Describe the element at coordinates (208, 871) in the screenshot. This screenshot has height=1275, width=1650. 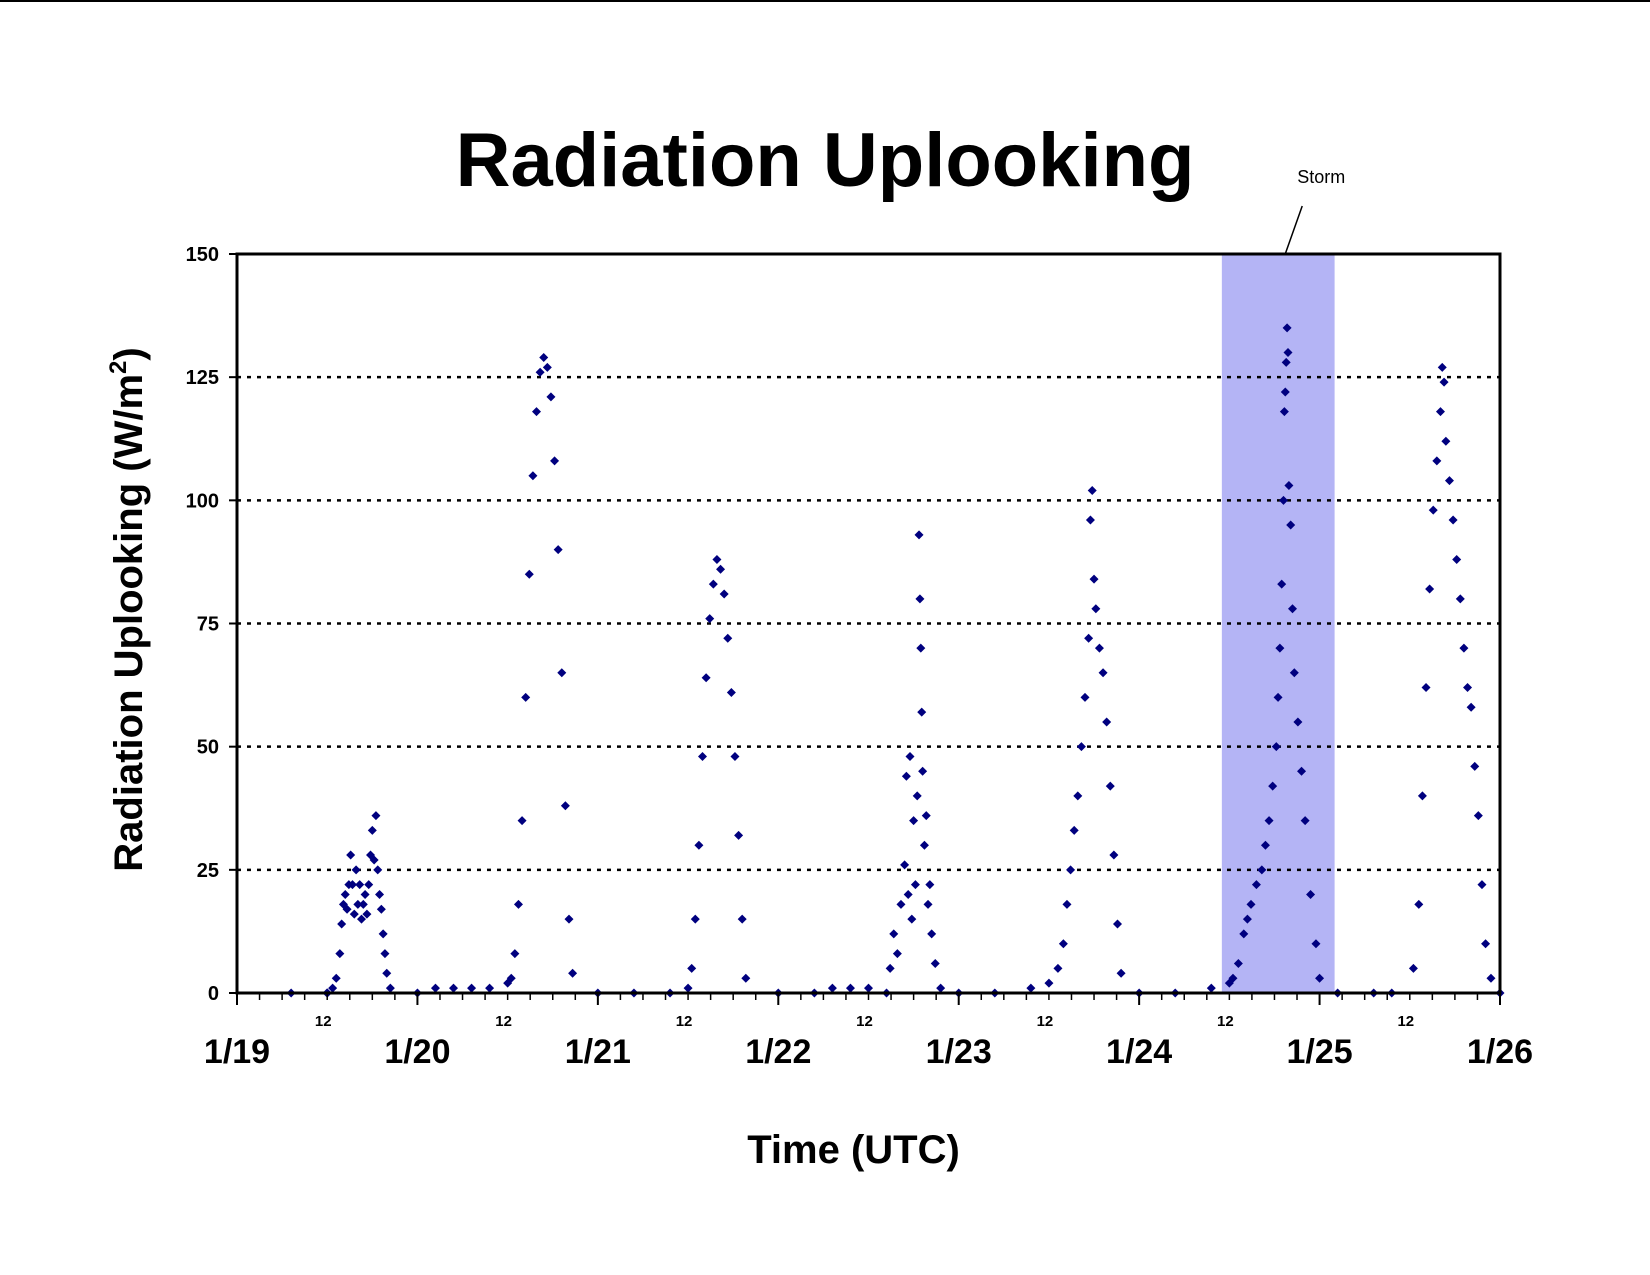
I see `y-tick-label: 25` at that location.